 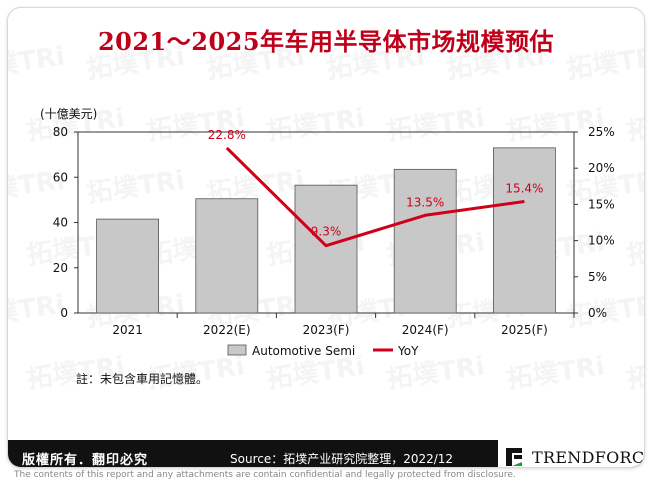 What do you see at coordinates (524, 189) in the screenshot?
I see `yoy-label: 15.4%` at bounding box center [524, 189].